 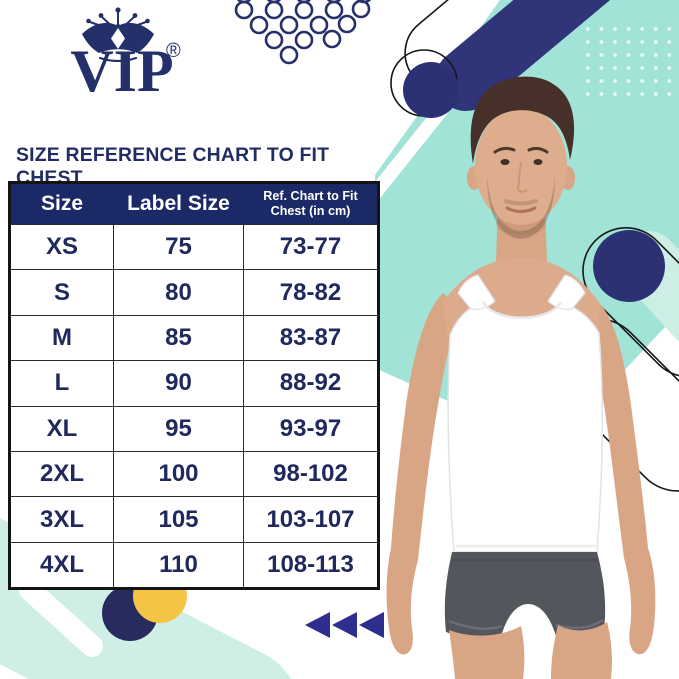 I want to click on cell-label-size: 85, so click(x=178, y=338).